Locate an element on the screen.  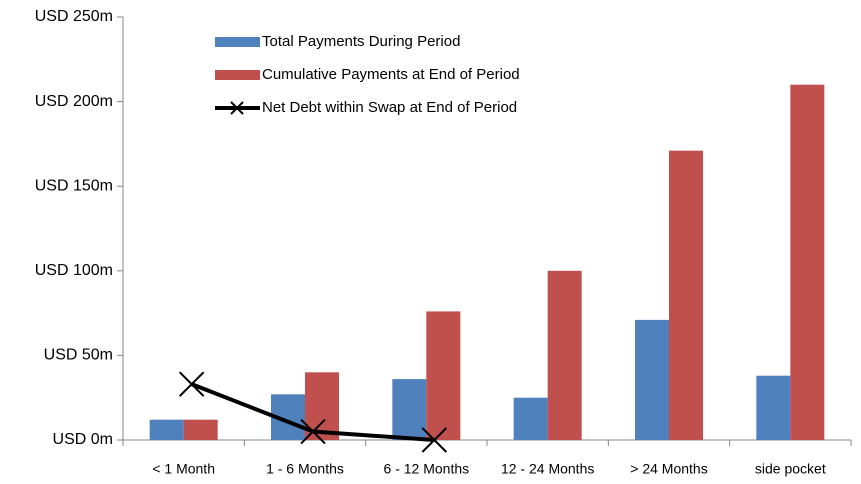
y-tick-label: USD 250m is located at coordinates (74, 16).